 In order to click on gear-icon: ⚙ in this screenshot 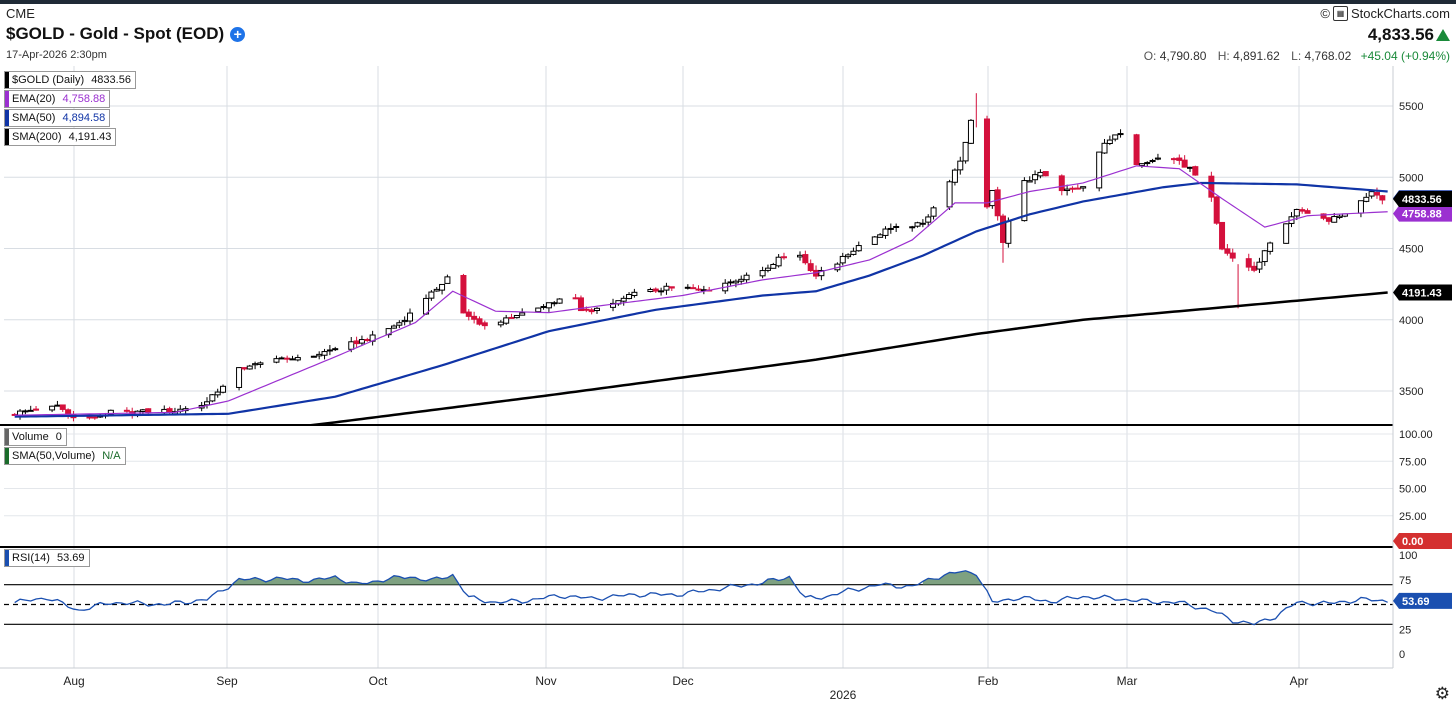, I will do `click(1442, 693)`.